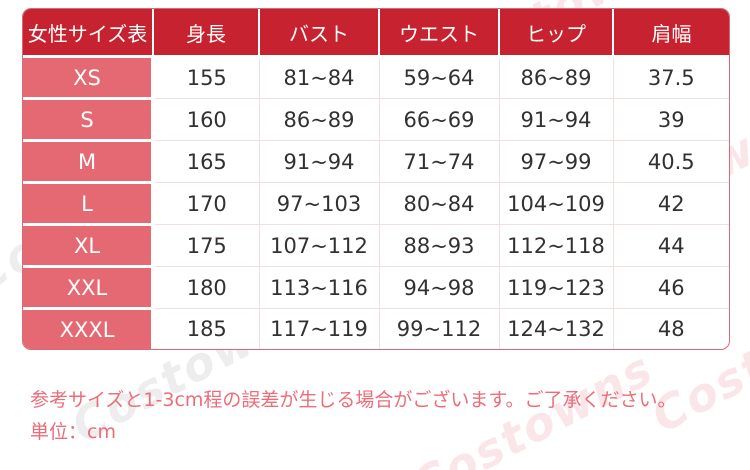  What do you see at coordinates (89, 287) in the screenshot?
I see `size-label: XXL` at bounding box center [89, 287].